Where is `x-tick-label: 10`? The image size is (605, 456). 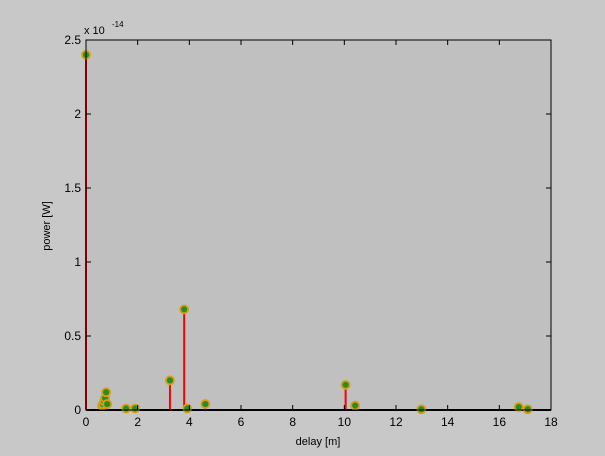
x-tick-label: 10 is located at coordinates (345, 422).